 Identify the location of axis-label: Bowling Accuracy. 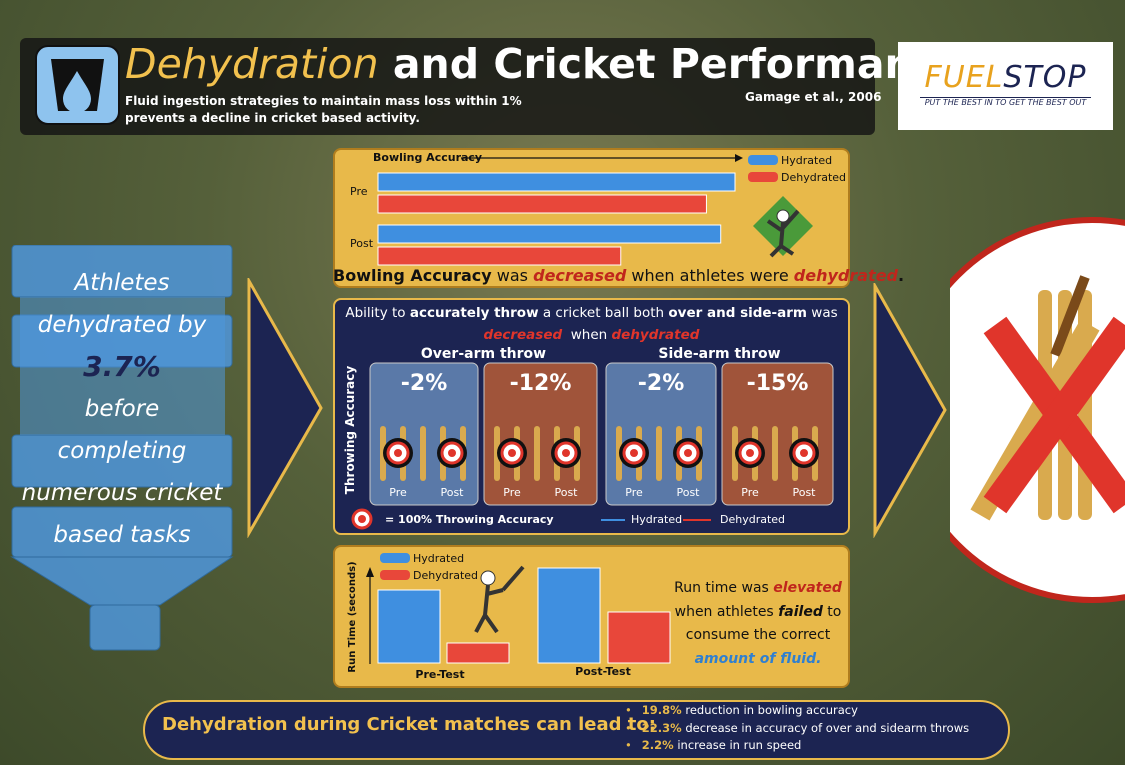
(427, 157).